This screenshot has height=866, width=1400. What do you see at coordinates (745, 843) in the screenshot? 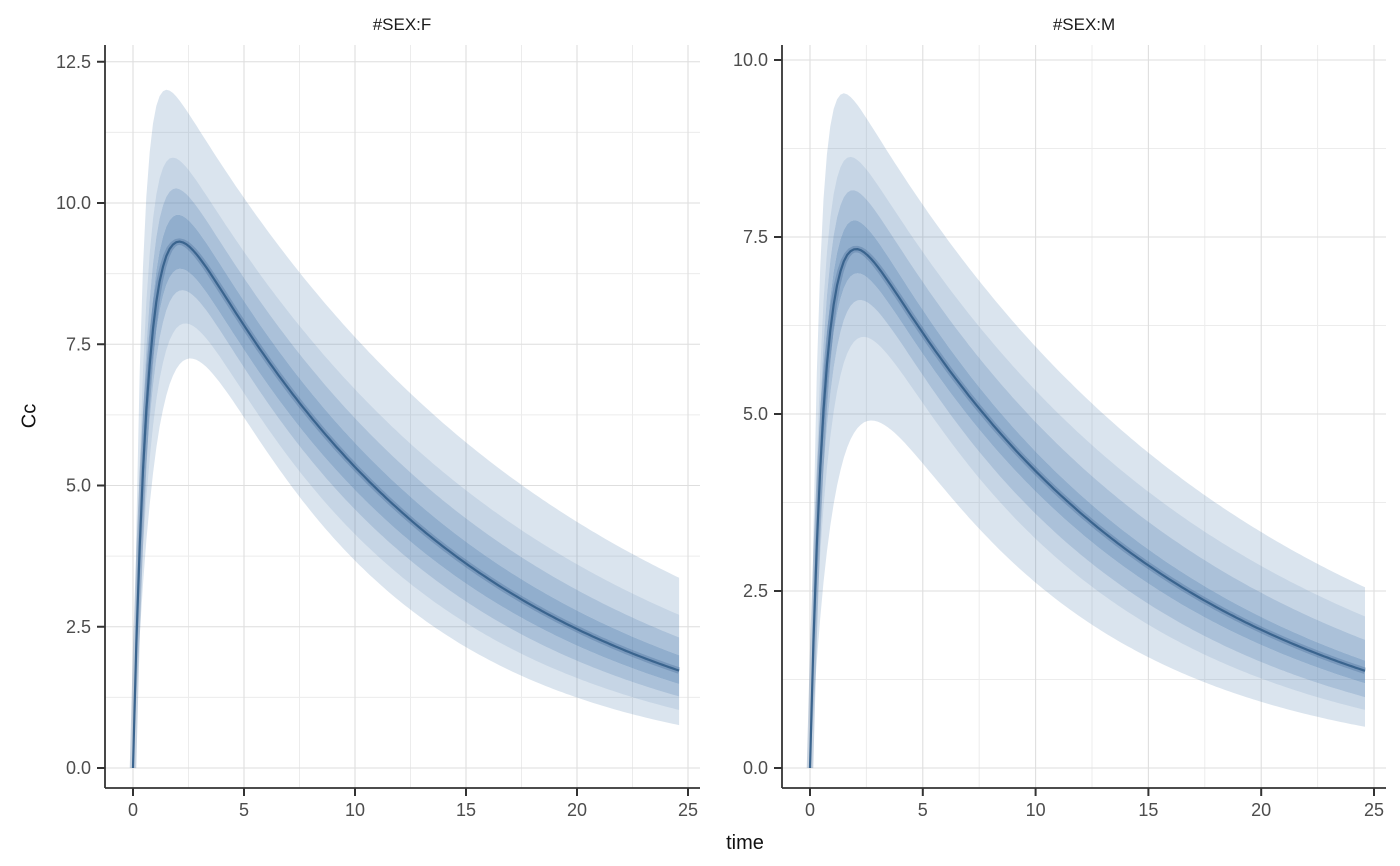
I see `x-axis-title: time` at bounding box center [745, 843].